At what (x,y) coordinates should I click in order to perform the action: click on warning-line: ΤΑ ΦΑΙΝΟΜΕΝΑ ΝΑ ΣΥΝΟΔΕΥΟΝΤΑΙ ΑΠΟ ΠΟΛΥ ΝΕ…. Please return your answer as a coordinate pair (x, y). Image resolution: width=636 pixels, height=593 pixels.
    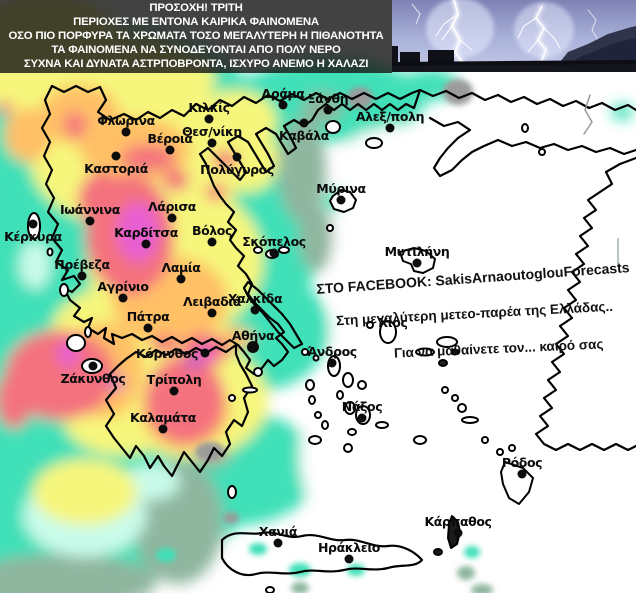
    Looking at the image, I should click on (196, 50).